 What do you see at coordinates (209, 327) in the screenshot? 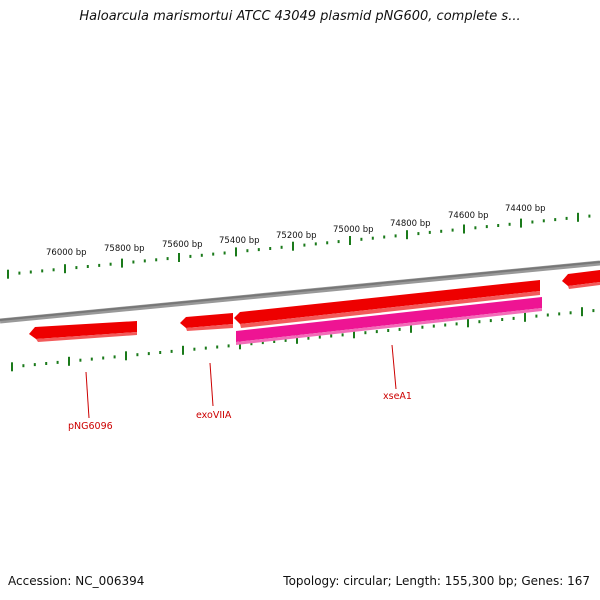
I see `gene-arrow-exoVIIA-shadow` at bounding box center [209, 327].